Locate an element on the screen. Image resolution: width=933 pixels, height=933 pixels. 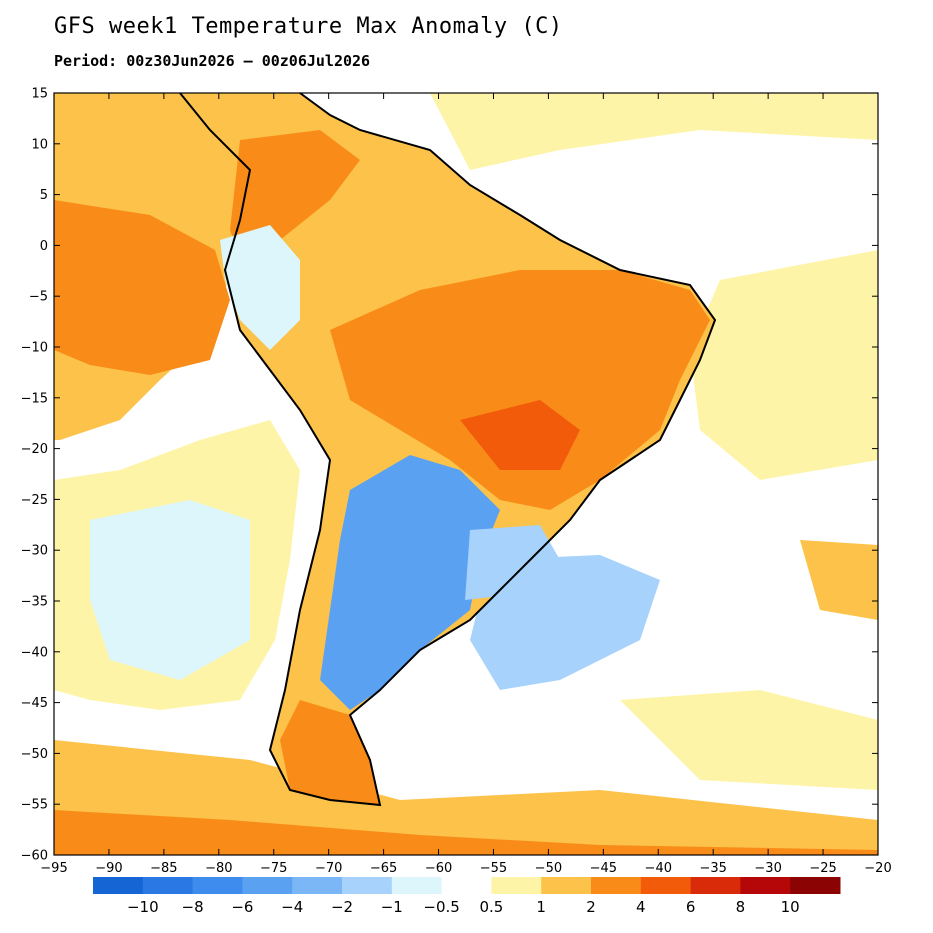
lat-tick-label: −15 is located at coordinates (34, 398).